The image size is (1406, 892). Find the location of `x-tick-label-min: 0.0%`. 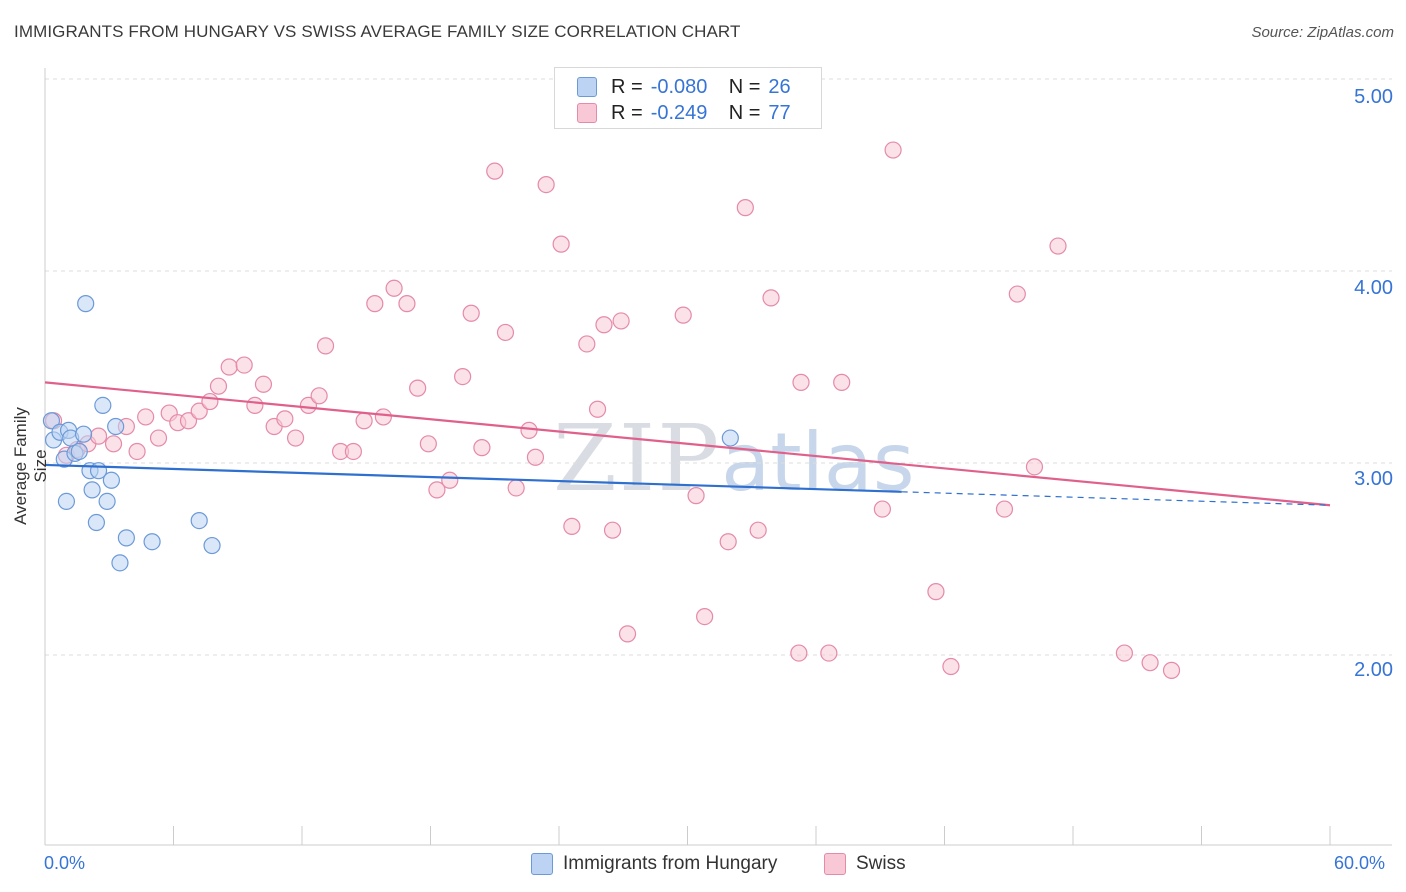

x-tick-label-min: 0.0% is located at coordinates (65, 863).